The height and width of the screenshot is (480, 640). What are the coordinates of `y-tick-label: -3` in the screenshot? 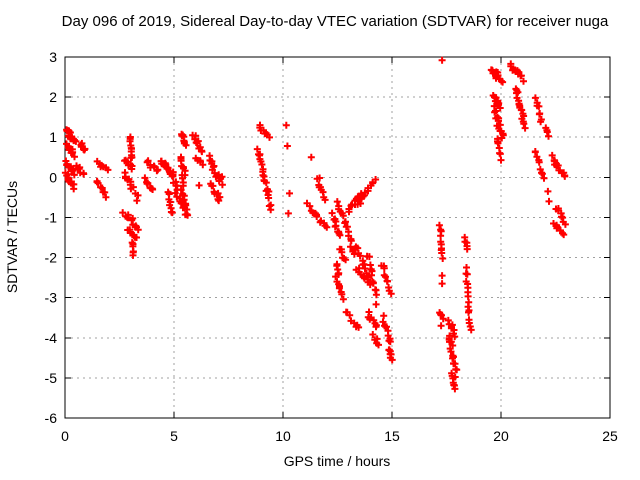 It's located at (51, 298).